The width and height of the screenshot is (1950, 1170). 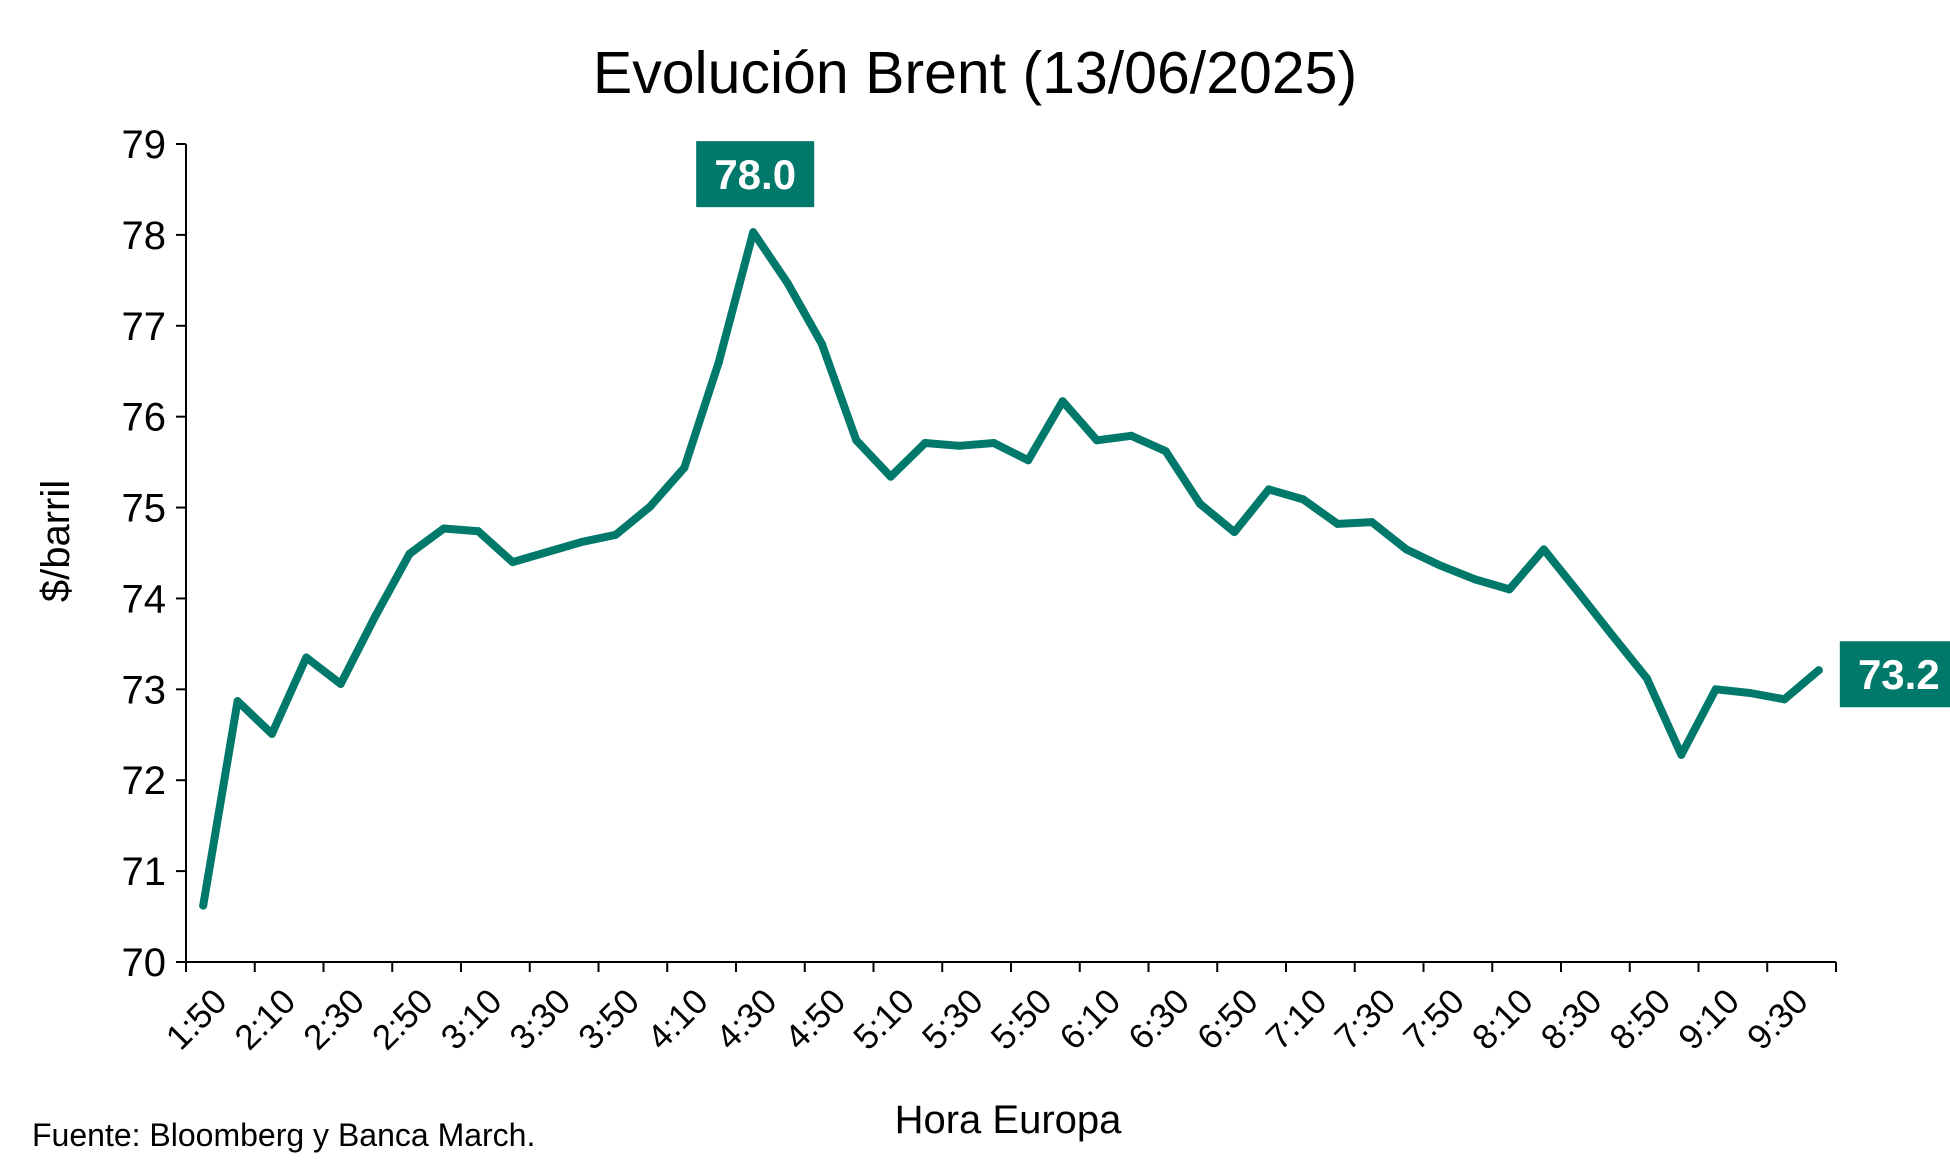 What do you see at coordinates (815, 1020) in the screenshot?
I see `x-tick-label: 4:50` at bounding box center [815, 1020].